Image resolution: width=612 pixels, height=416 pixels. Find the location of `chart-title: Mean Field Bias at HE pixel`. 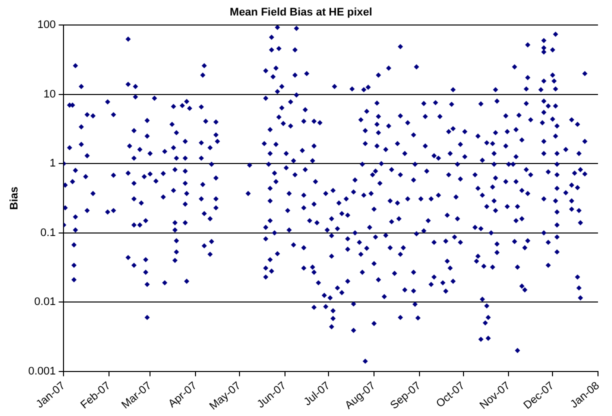

chart-title: Mean Field Bias at HE pixel is located at coordinates (301, 12).